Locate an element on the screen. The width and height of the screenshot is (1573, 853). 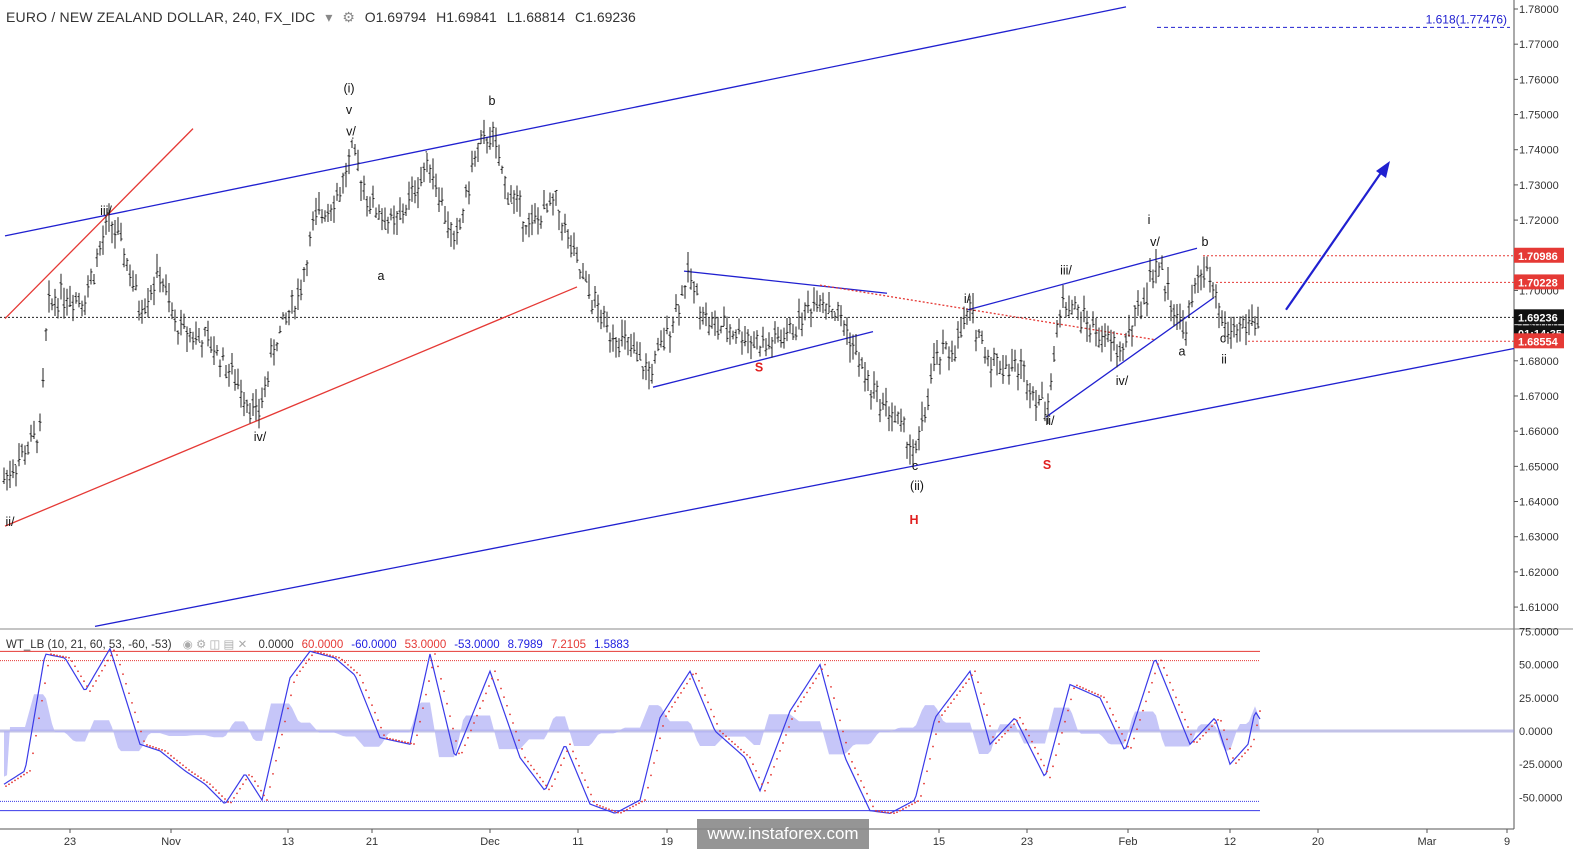
time-tick-label: Feb is located at coordinates (1128, 842).